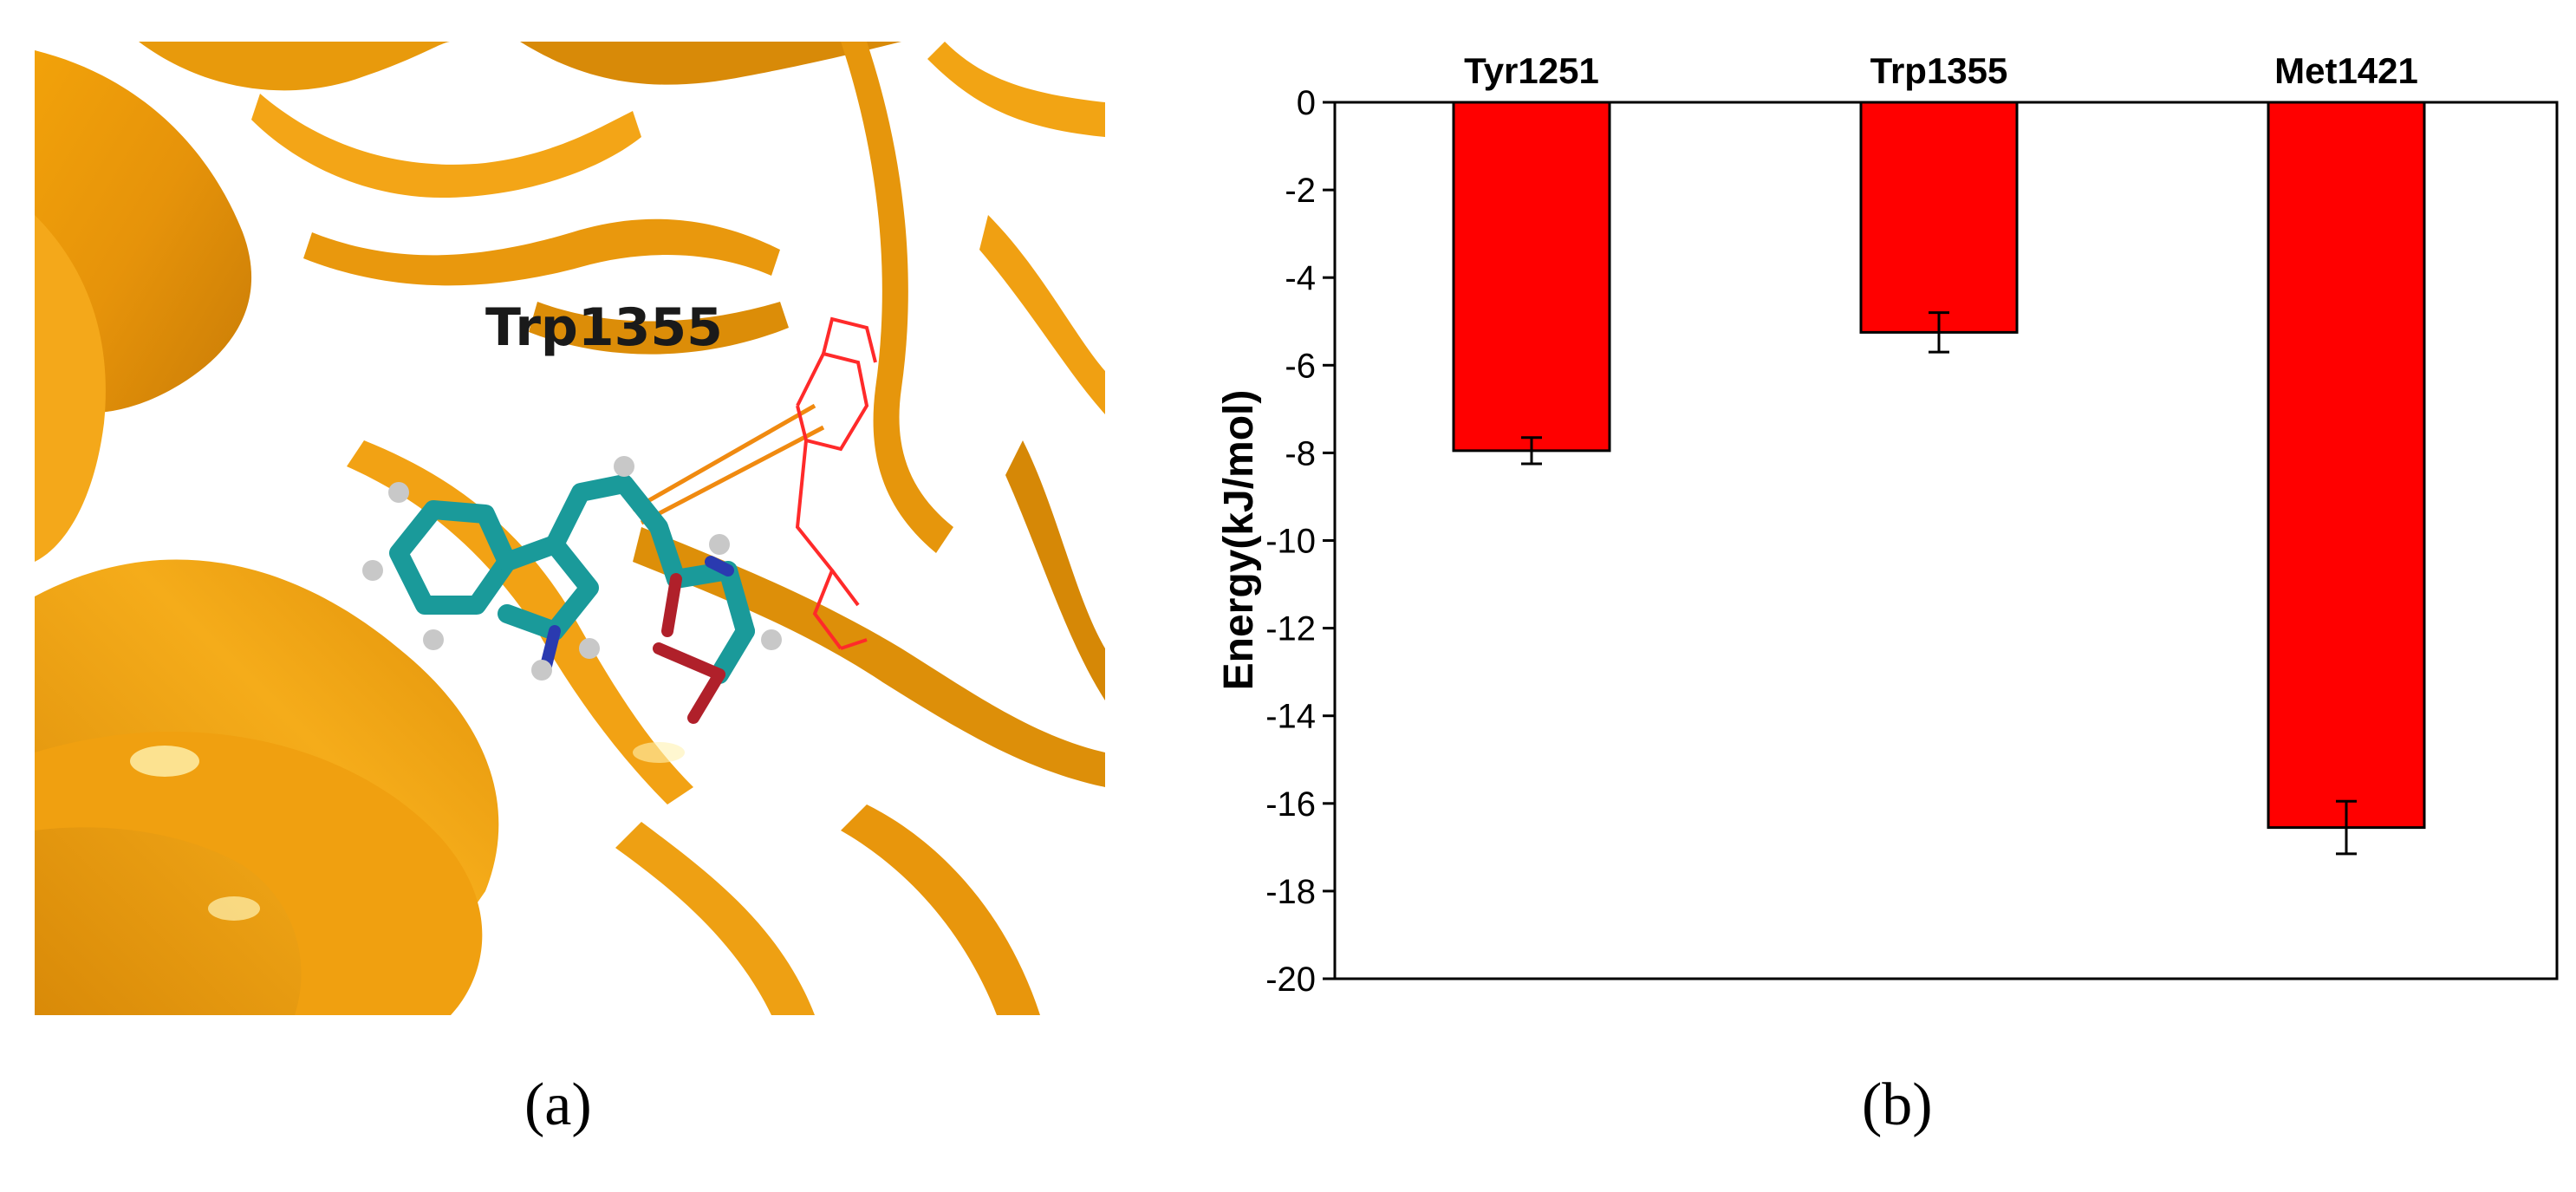 The image size is (2576, 1192). I want to click on y-tick-label: -16, so click(1290, 805).